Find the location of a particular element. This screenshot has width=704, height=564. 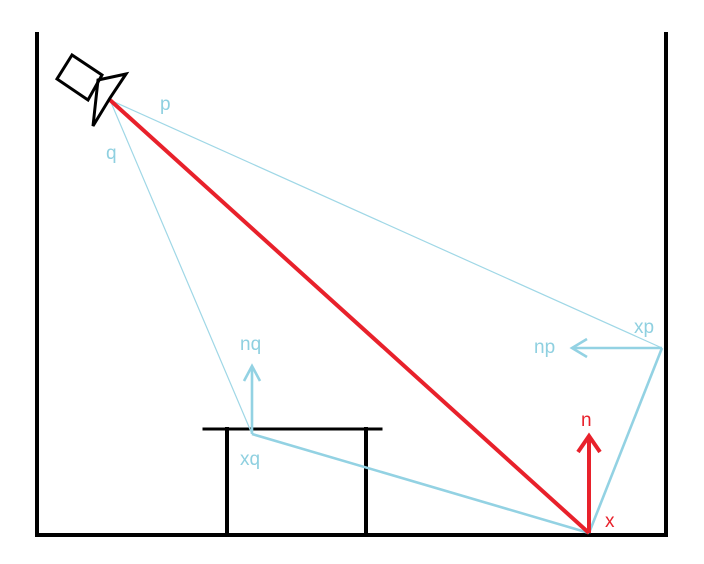

ray-q is located at coordinates (181, 267).